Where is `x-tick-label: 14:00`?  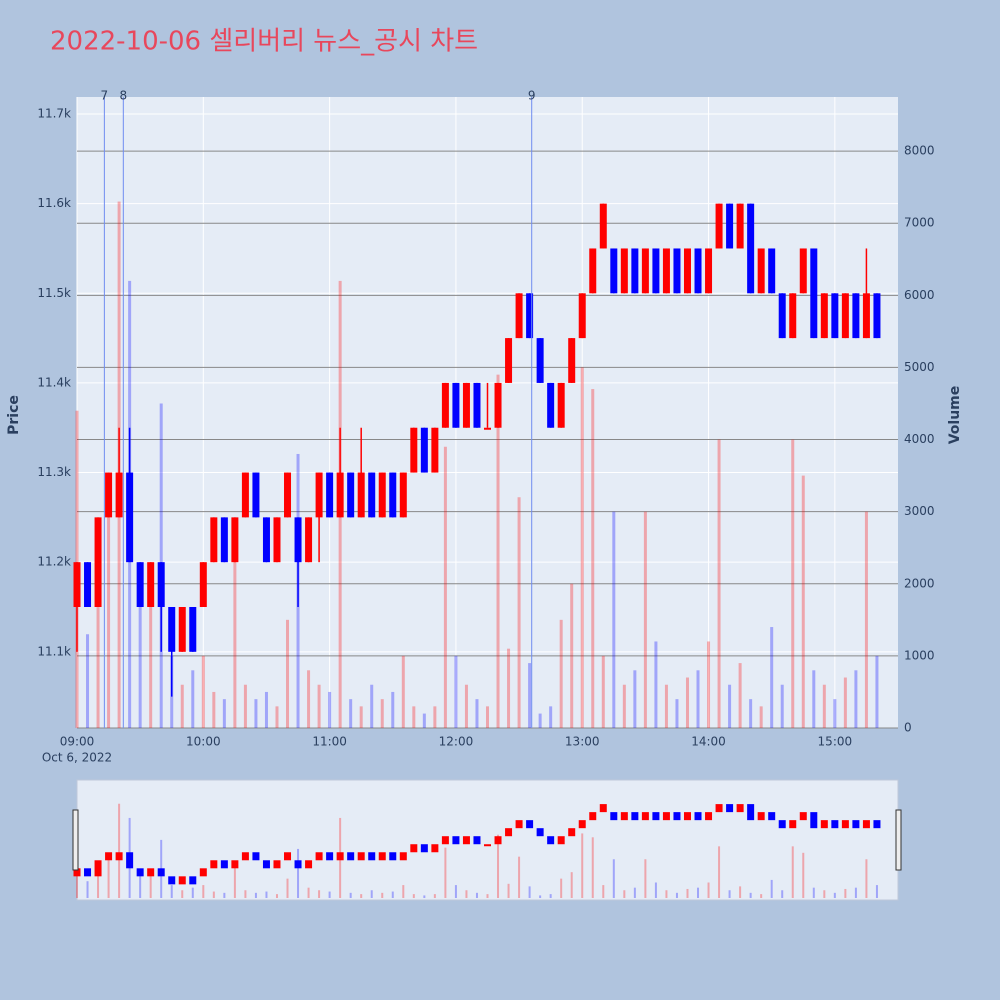
x-tick-label: 14:00 is located at coordinates (708, 742).